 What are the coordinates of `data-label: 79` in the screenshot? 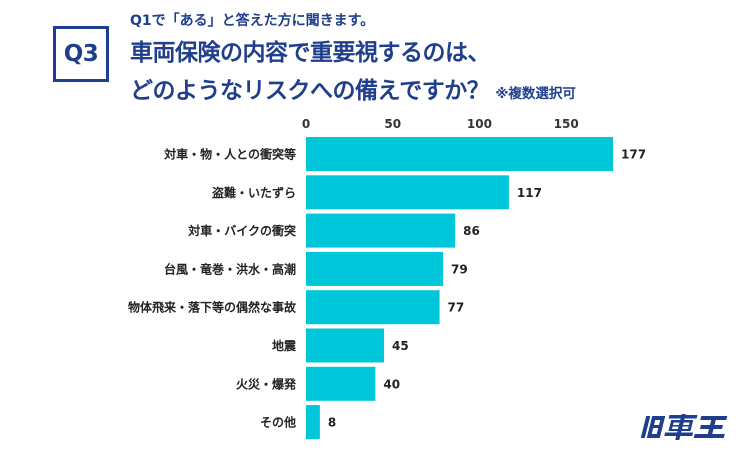 It's located at (459, 269).